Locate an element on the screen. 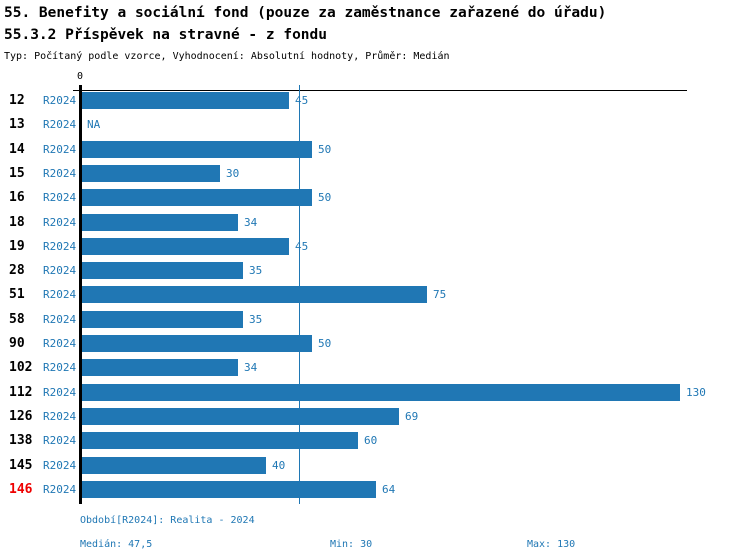 The image size is (750, 560). x-axis-zero-tick-label: 0 is located at coordinates (80, 76).